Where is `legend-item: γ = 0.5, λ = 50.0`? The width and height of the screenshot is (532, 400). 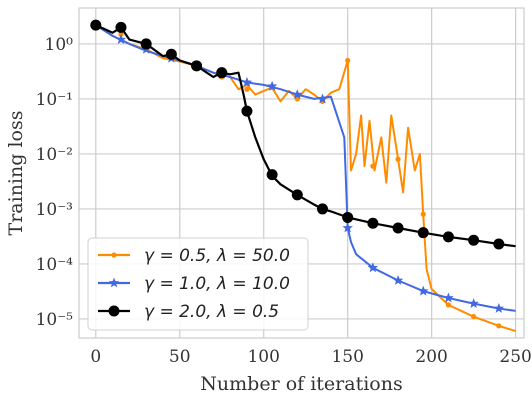 legend-item: γ = 0.5, λ = 50.0 is located at coordinates (194, 256).